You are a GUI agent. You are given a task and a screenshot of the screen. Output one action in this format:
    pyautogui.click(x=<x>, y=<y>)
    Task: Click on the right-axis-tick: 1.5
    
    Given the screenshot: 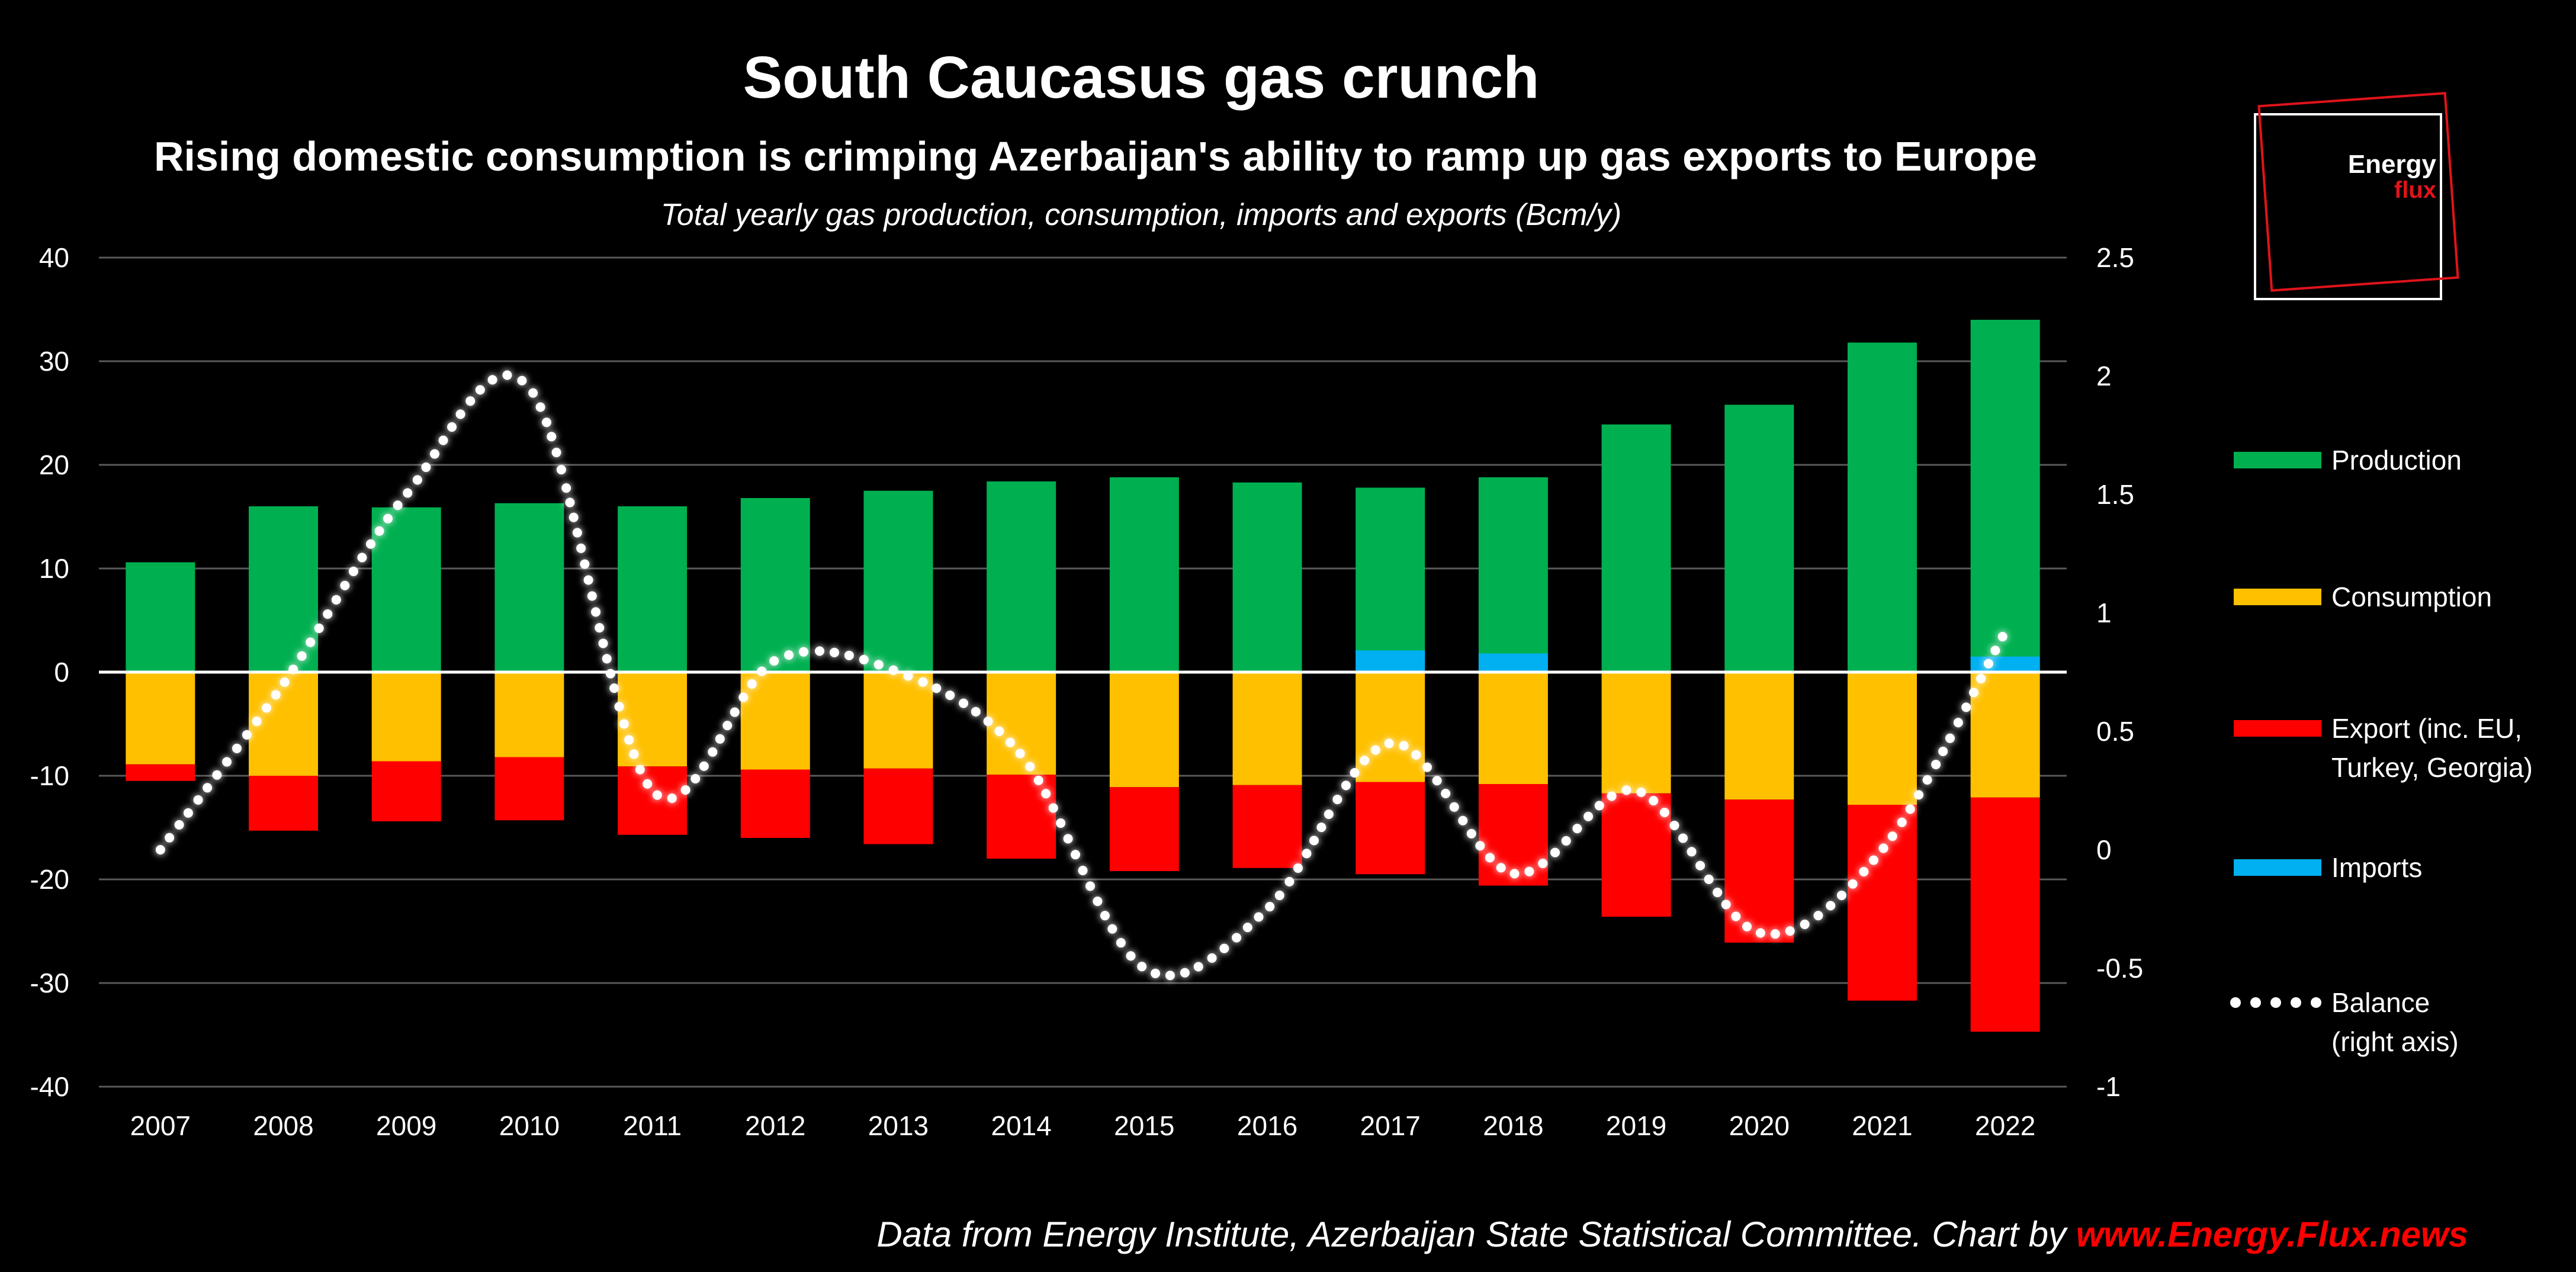 What is the action you would take?
    pyautogui.click(x=2115, y=494)
    